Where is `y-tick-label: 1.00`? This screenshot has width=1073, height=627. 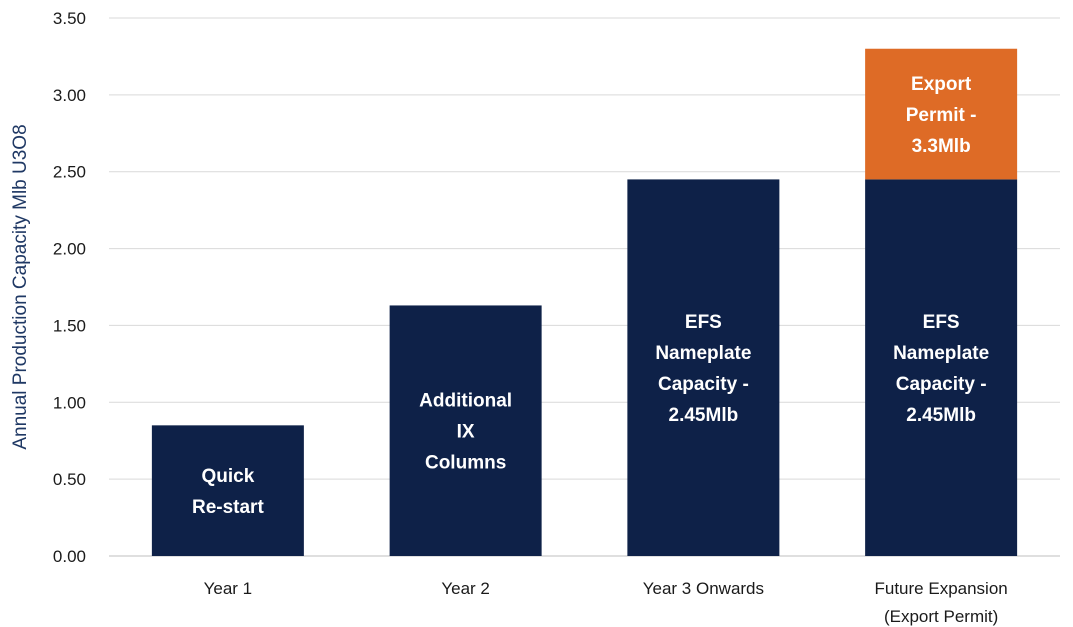
y-tick-label: 1.00 is located at coordinates (69, 402).